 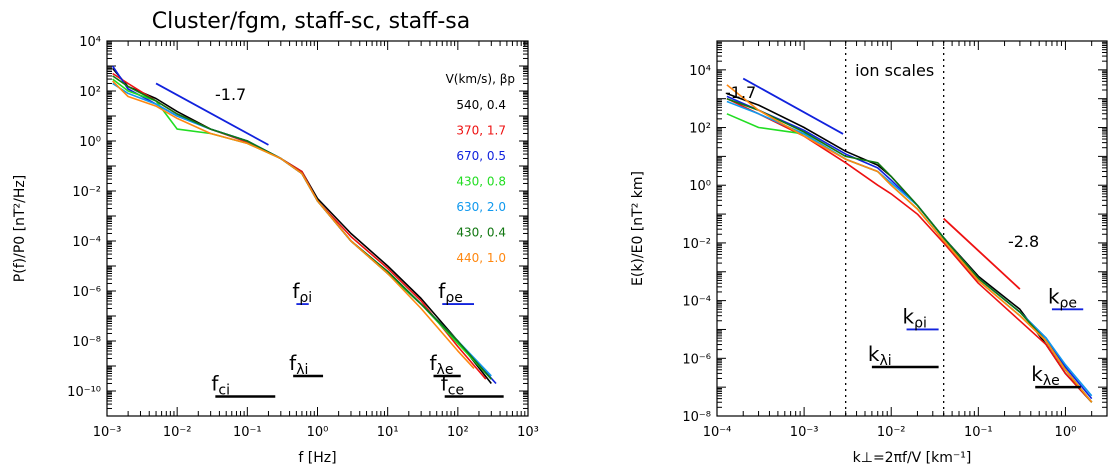 I want to click on left-scale-mark-λi-label: fλi, so click(x=298, y=364).